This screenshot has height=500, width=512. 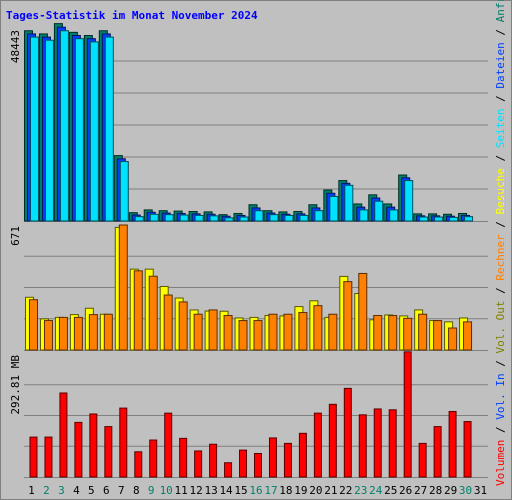 I want to click on x-tick-label: 6, so click(x=106, y=490).